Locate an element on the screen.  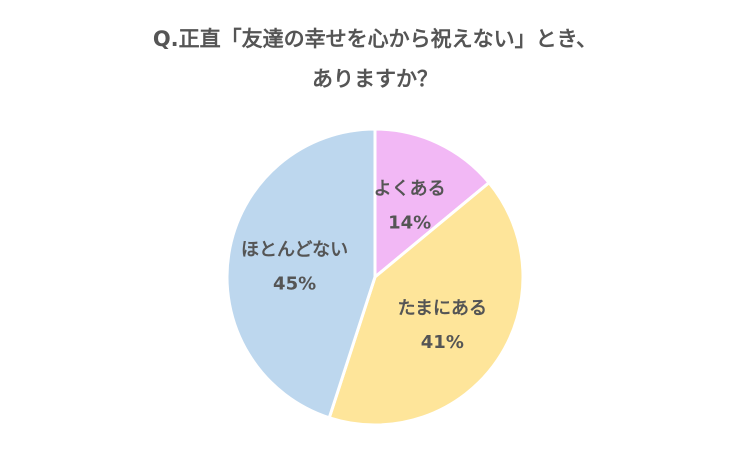
slice-label: ほとんどない is located at coordinates (294, 249).